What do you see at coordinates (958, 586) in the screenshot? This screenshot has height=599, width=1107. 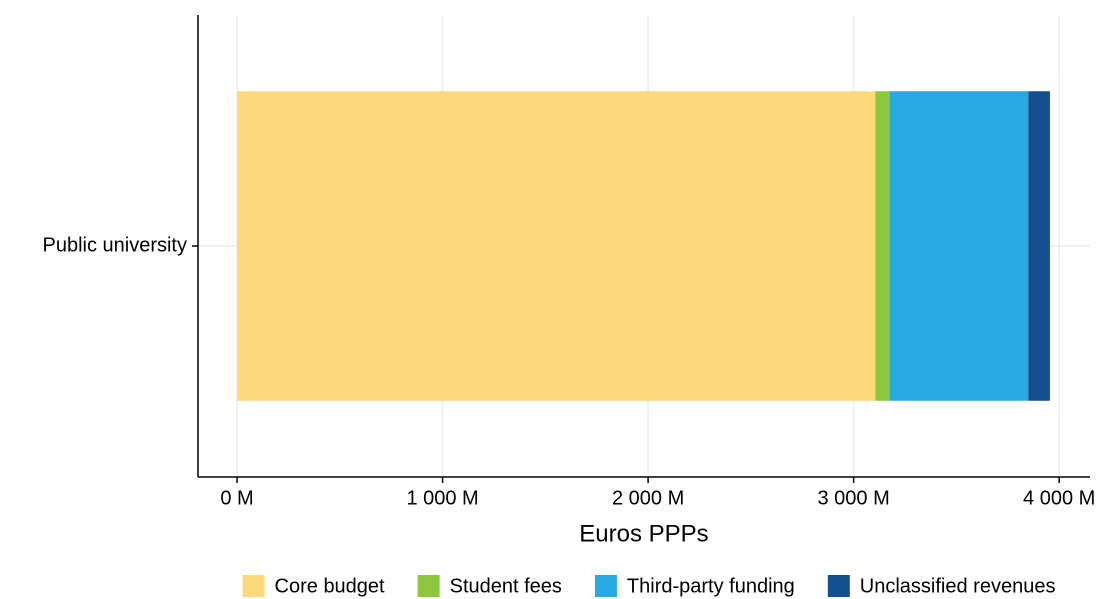 I see `legend-label: Unclassified revenues` at bounding box center [958, 586].